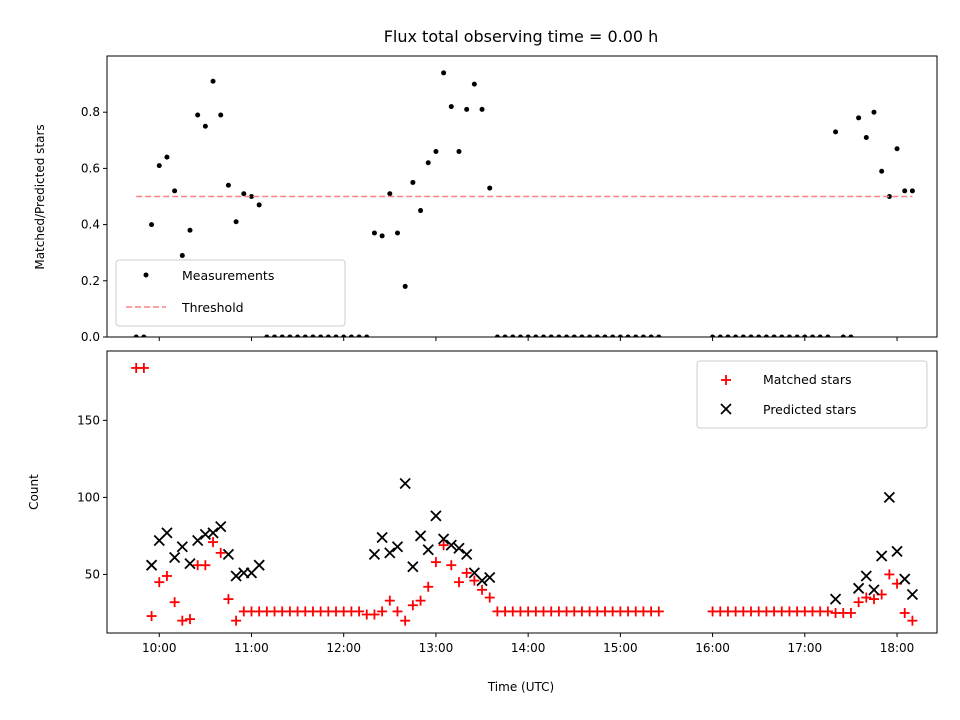  What do you see at coordinates (620, 648) in the screenshot?
I see `x-tick-label: 15:00` at bounding box center [620, 648].